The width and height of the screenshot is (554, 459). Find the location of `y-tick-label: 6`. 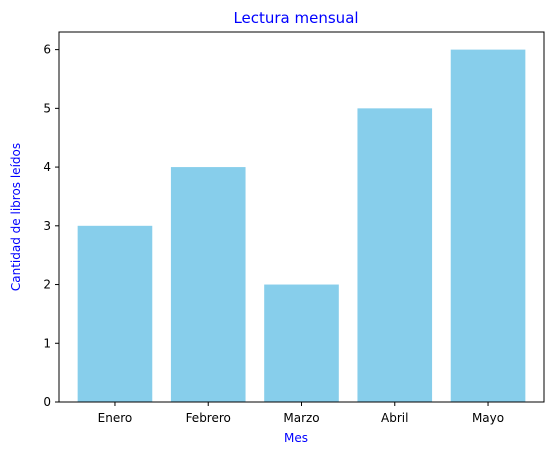

y-tick-label: 6 is located at coordinates (47, 50).